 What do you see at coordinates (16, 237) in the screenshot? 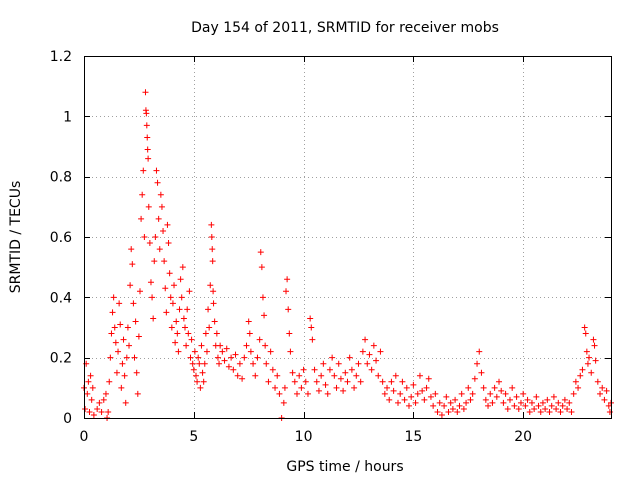
I see `y-axis-label: SRMTID / TECUs` at bounding box center [16, 237].